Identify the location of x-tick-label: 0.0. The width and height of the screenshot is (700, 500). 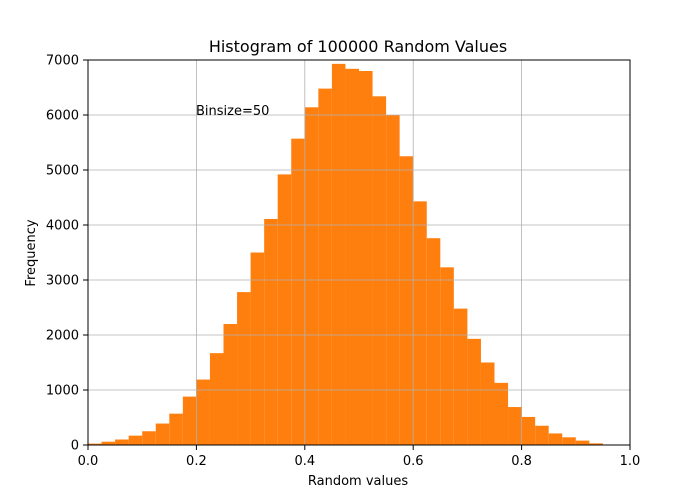
(88, 461).